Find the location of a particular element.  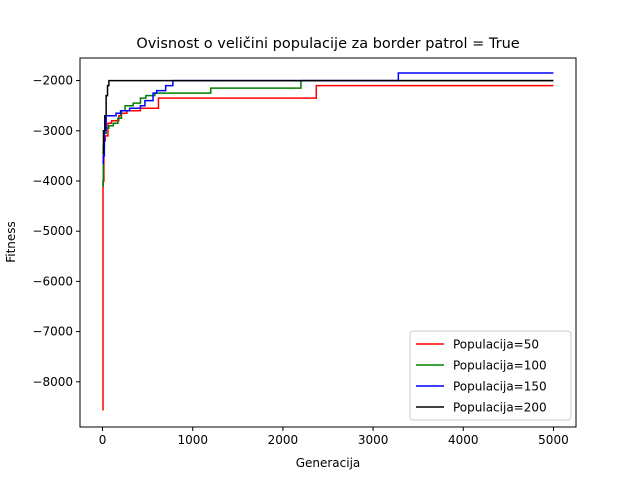

x-tick-label: 2000 is located at coordinates (283, 440).